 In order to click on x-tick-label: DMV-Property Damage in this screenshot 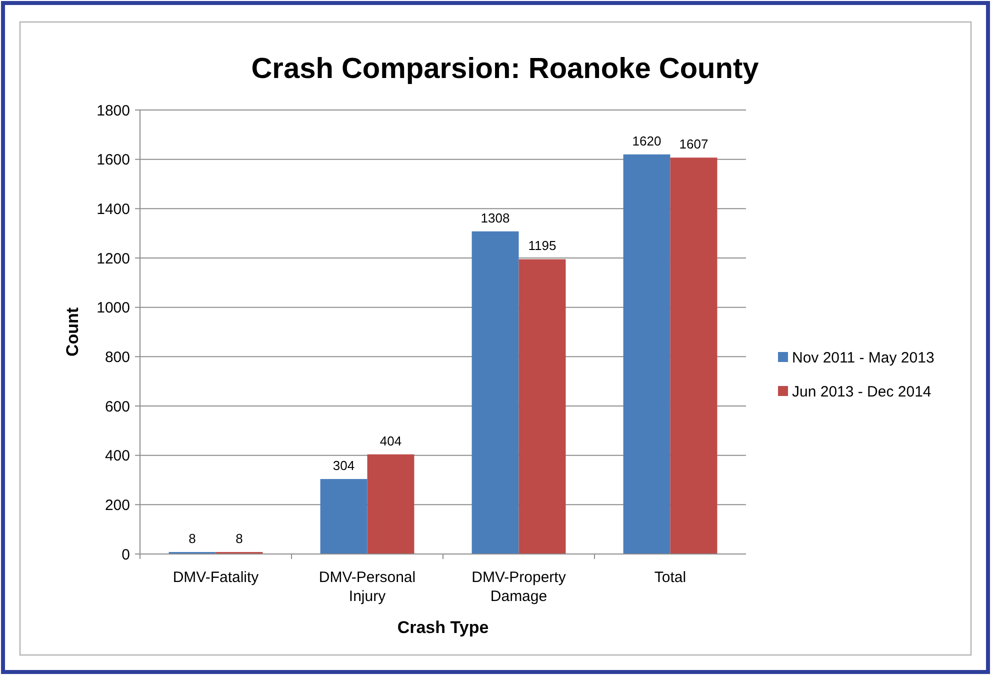, I will do `click(519, 587)`.